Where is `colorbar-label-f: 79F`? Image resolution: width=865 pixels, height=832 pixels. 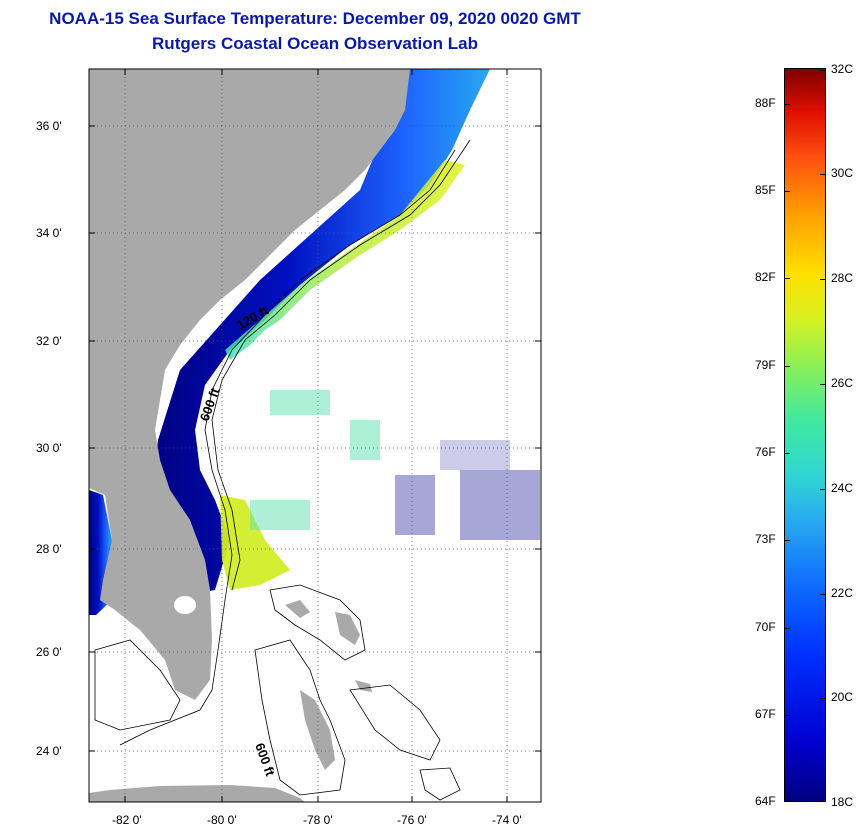
colorbar-label-f: 79F is located at coordinates (765, 365).